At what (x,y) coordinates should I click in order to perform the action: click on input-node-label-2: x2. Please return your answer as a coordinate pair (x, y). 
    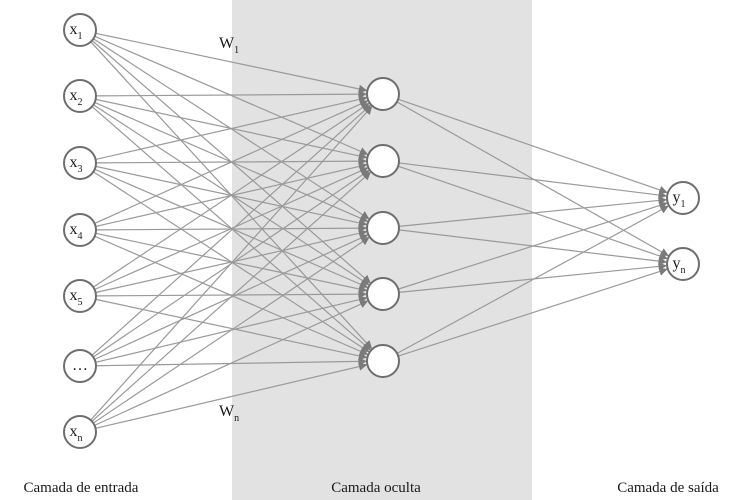
    Looking at the image, I should click on (76, 97).